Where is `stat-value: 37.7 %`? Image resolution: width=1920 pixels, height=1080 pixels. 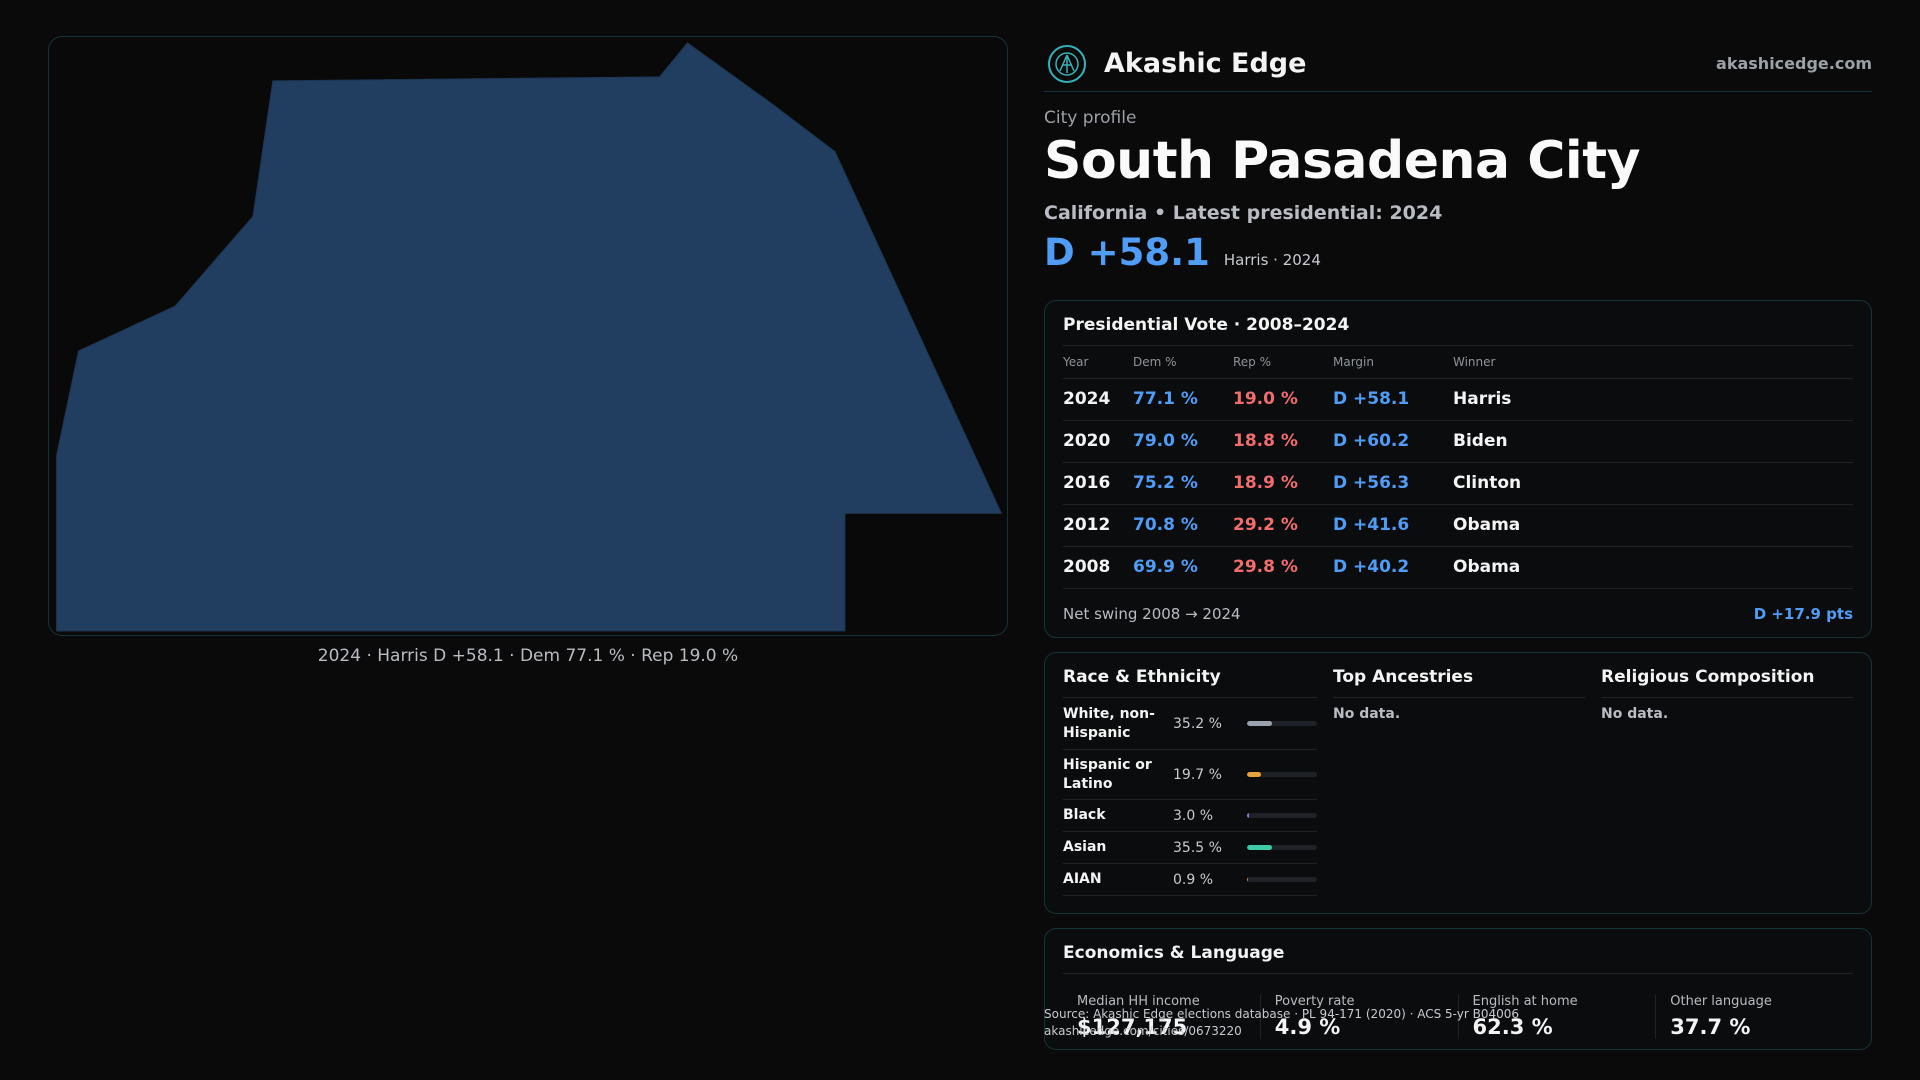 stat-value: 37.7 % is located at coordinates (1710, 1027).